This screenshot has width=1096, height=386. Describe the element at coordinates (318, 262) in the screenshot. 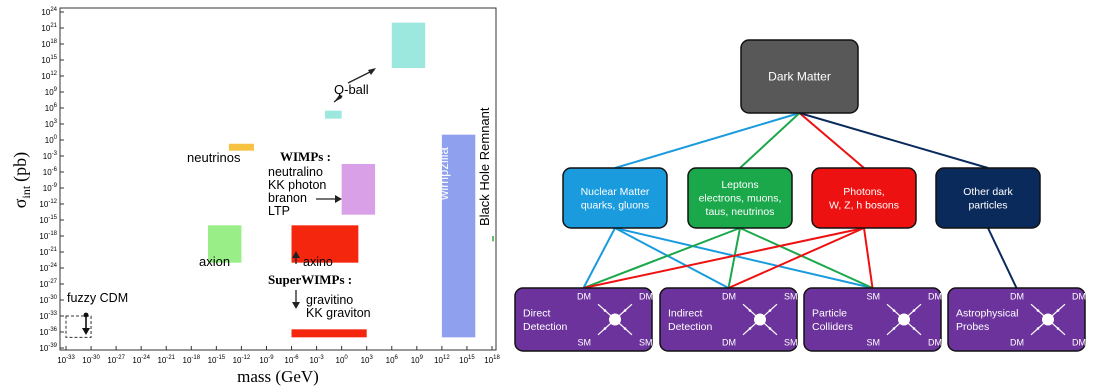

I see `axino-label: axino` at that location.